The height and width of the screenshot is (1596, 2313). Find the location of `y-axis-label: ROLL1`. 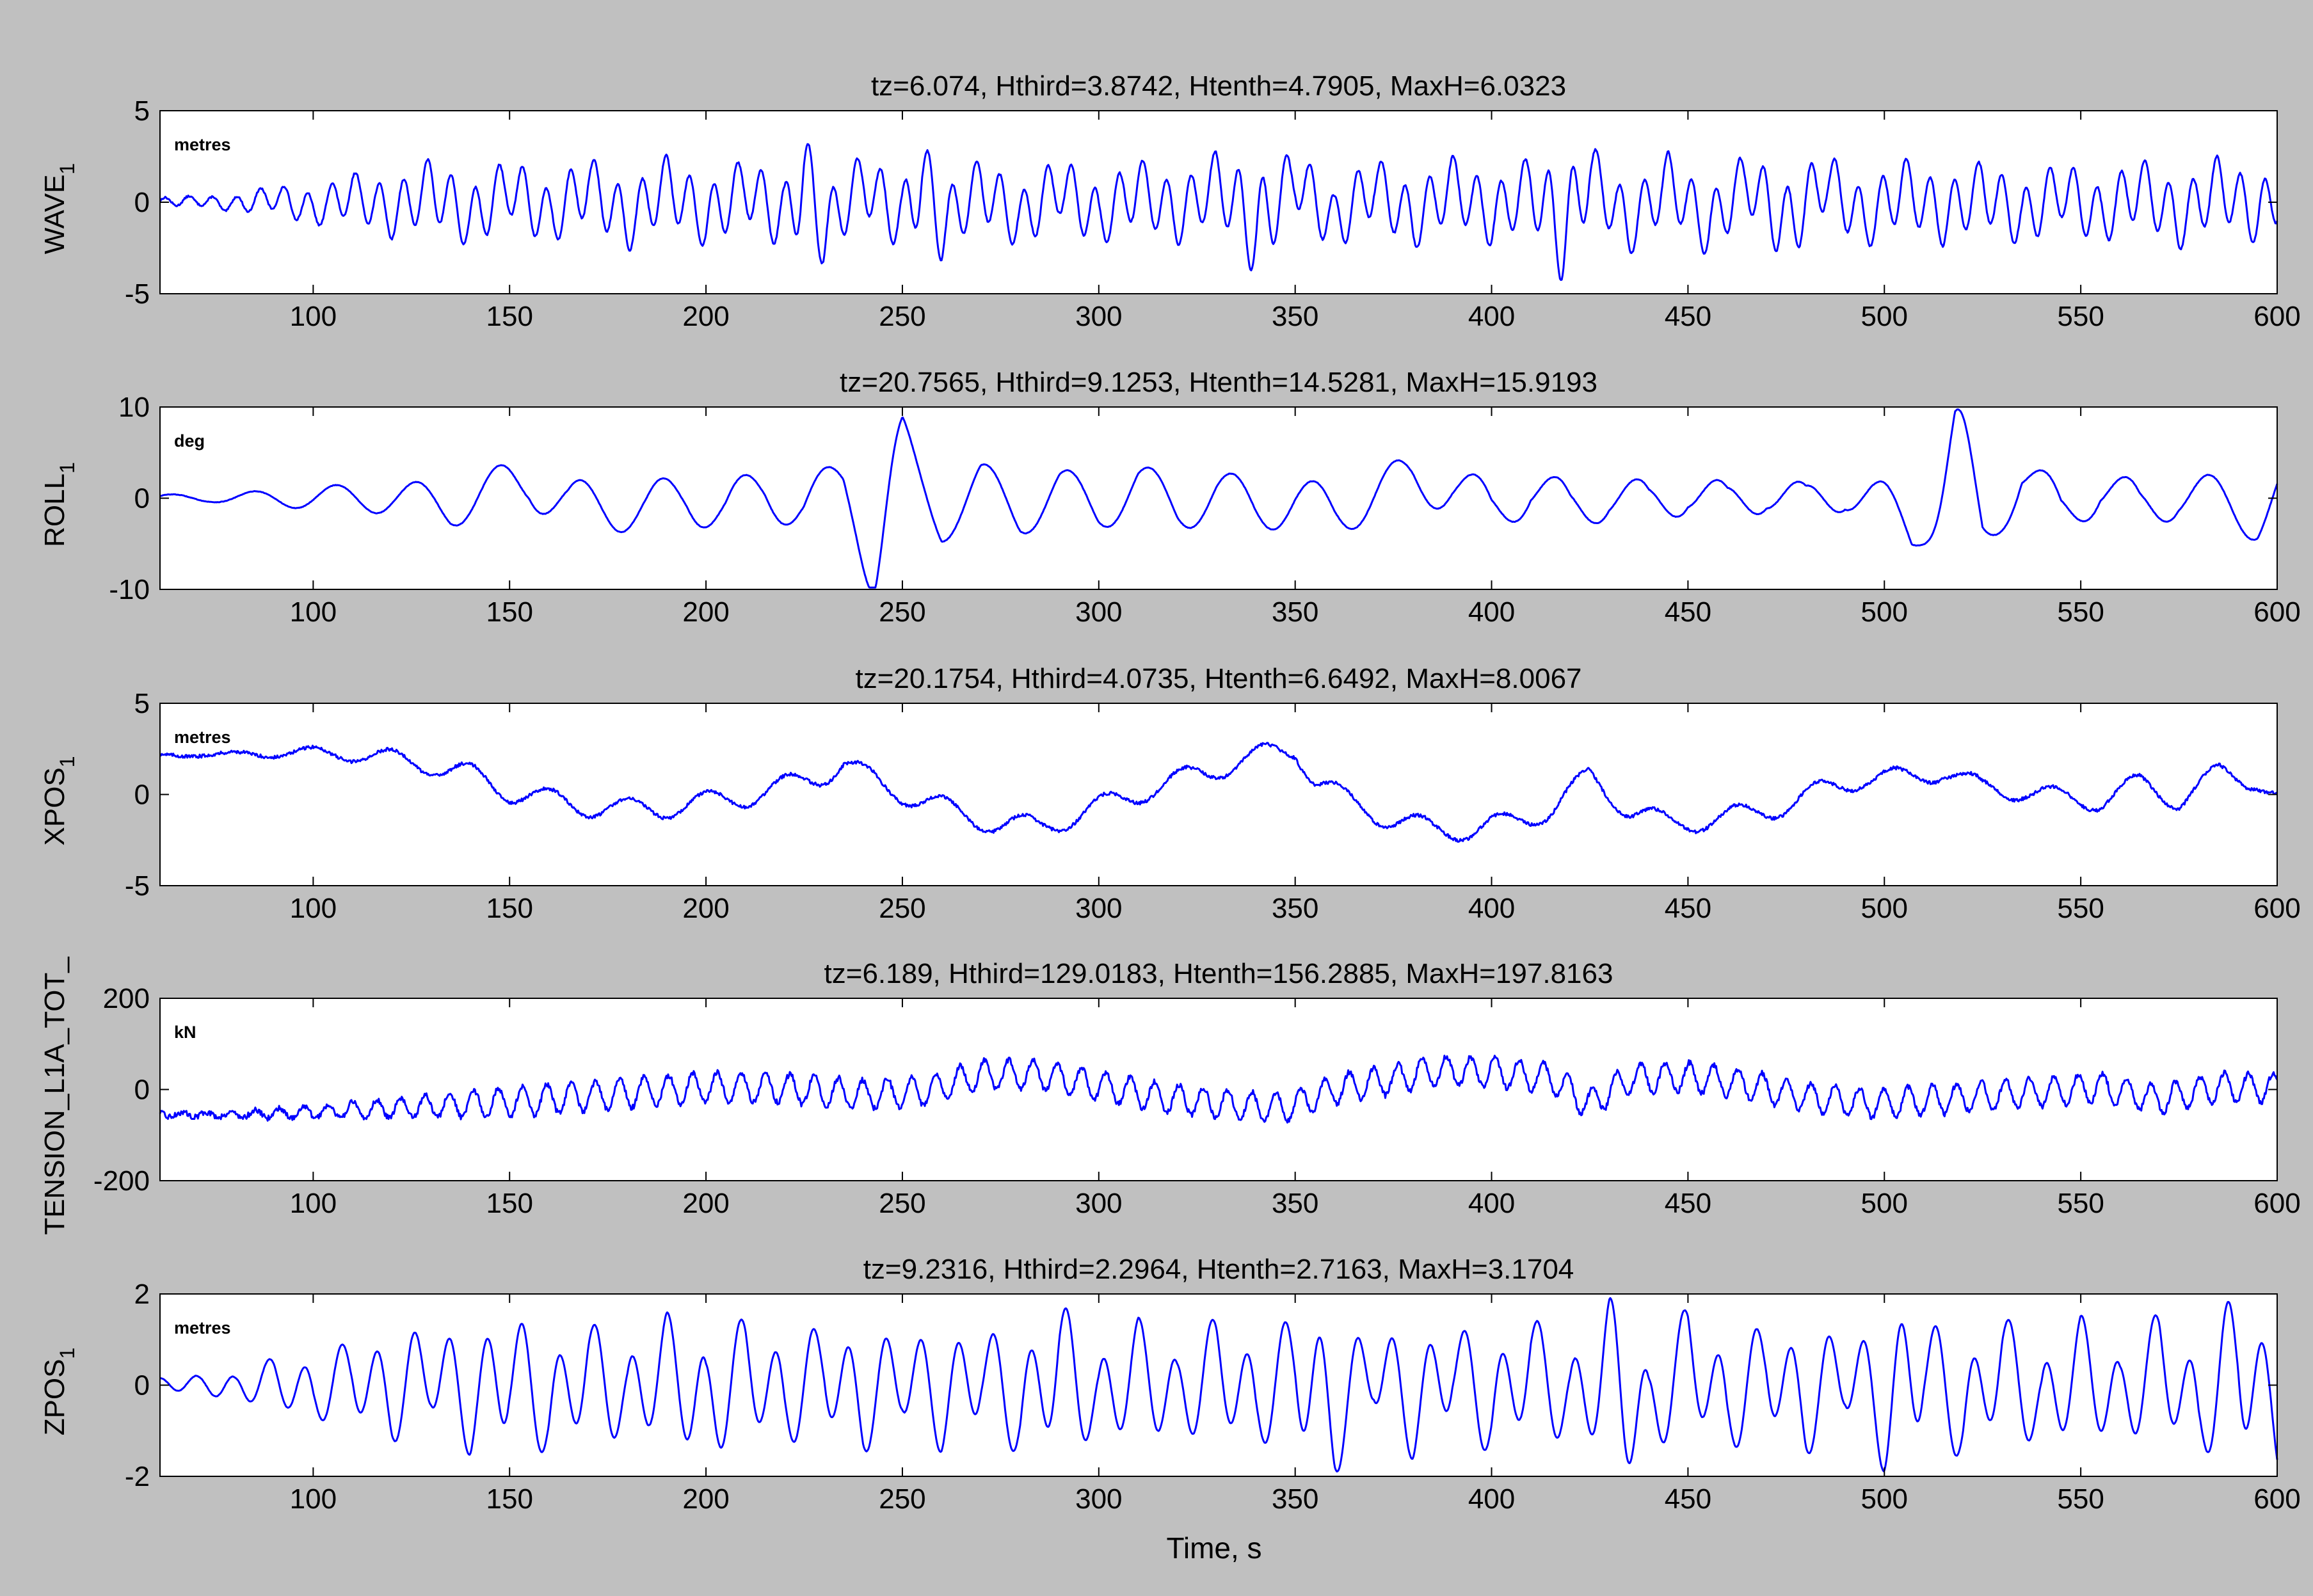

y-axis-label: ROLL1 is located at coordinates (59, 504).